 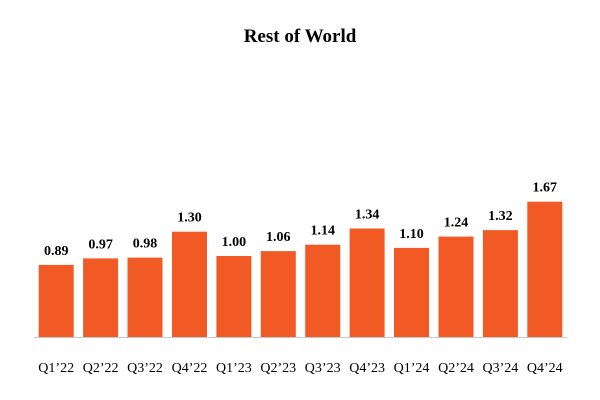 What do you see at coordinates (234, 368) in the screenshot?
I see `x-tick-label: Q1’23` at bounding box center [234, 368].